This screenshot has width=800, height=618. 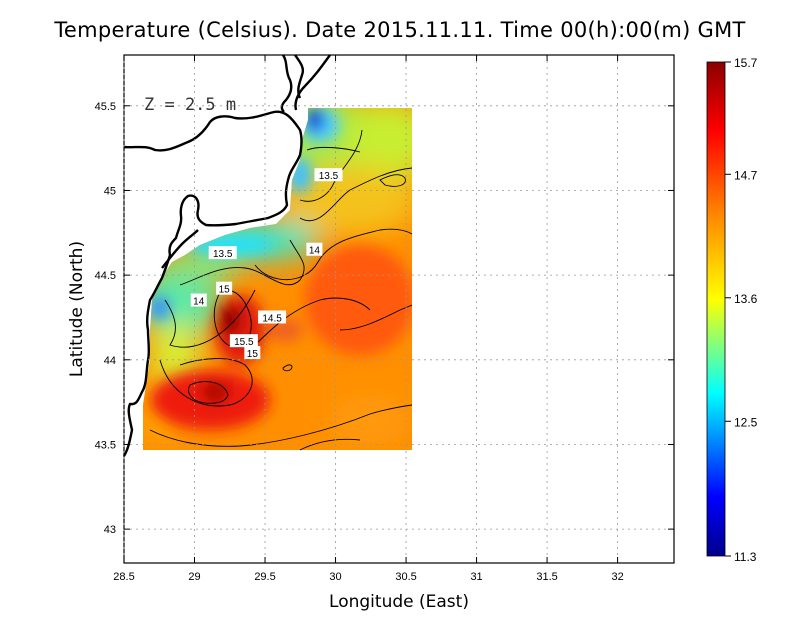 What do you see at coordinates (190, 105) in the screenshot?
I see `depth-label: Z = 2.5 m` at bounding box center [190, 105].